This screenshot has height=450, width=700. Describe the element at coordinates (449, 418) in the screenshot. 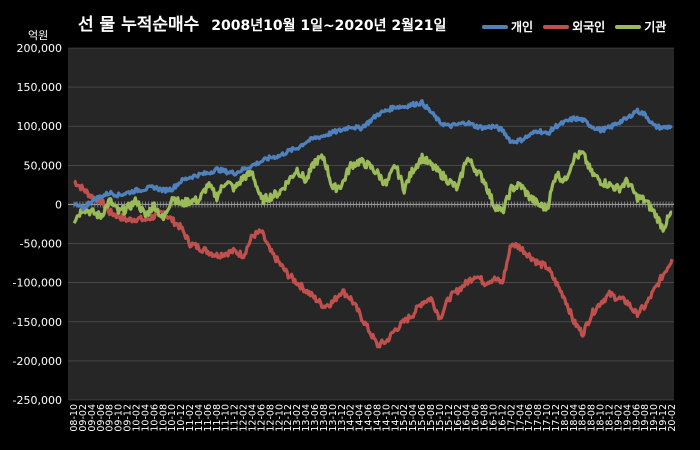

I see `x-tick-label: 15-12` at that location.